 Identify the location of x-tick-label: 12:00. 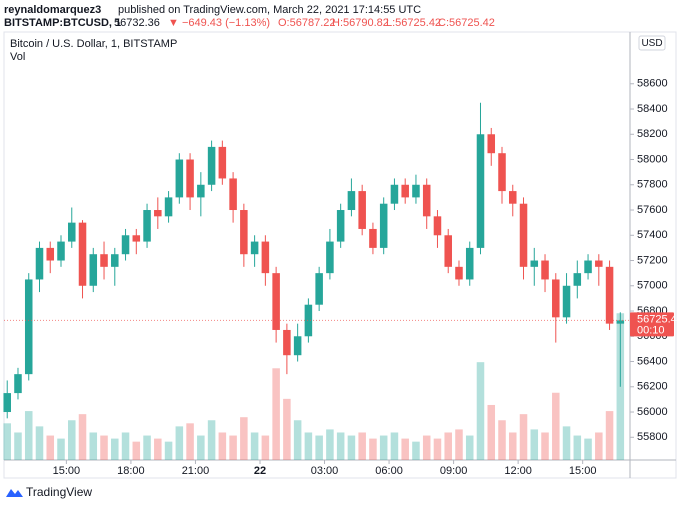
(518, 471).